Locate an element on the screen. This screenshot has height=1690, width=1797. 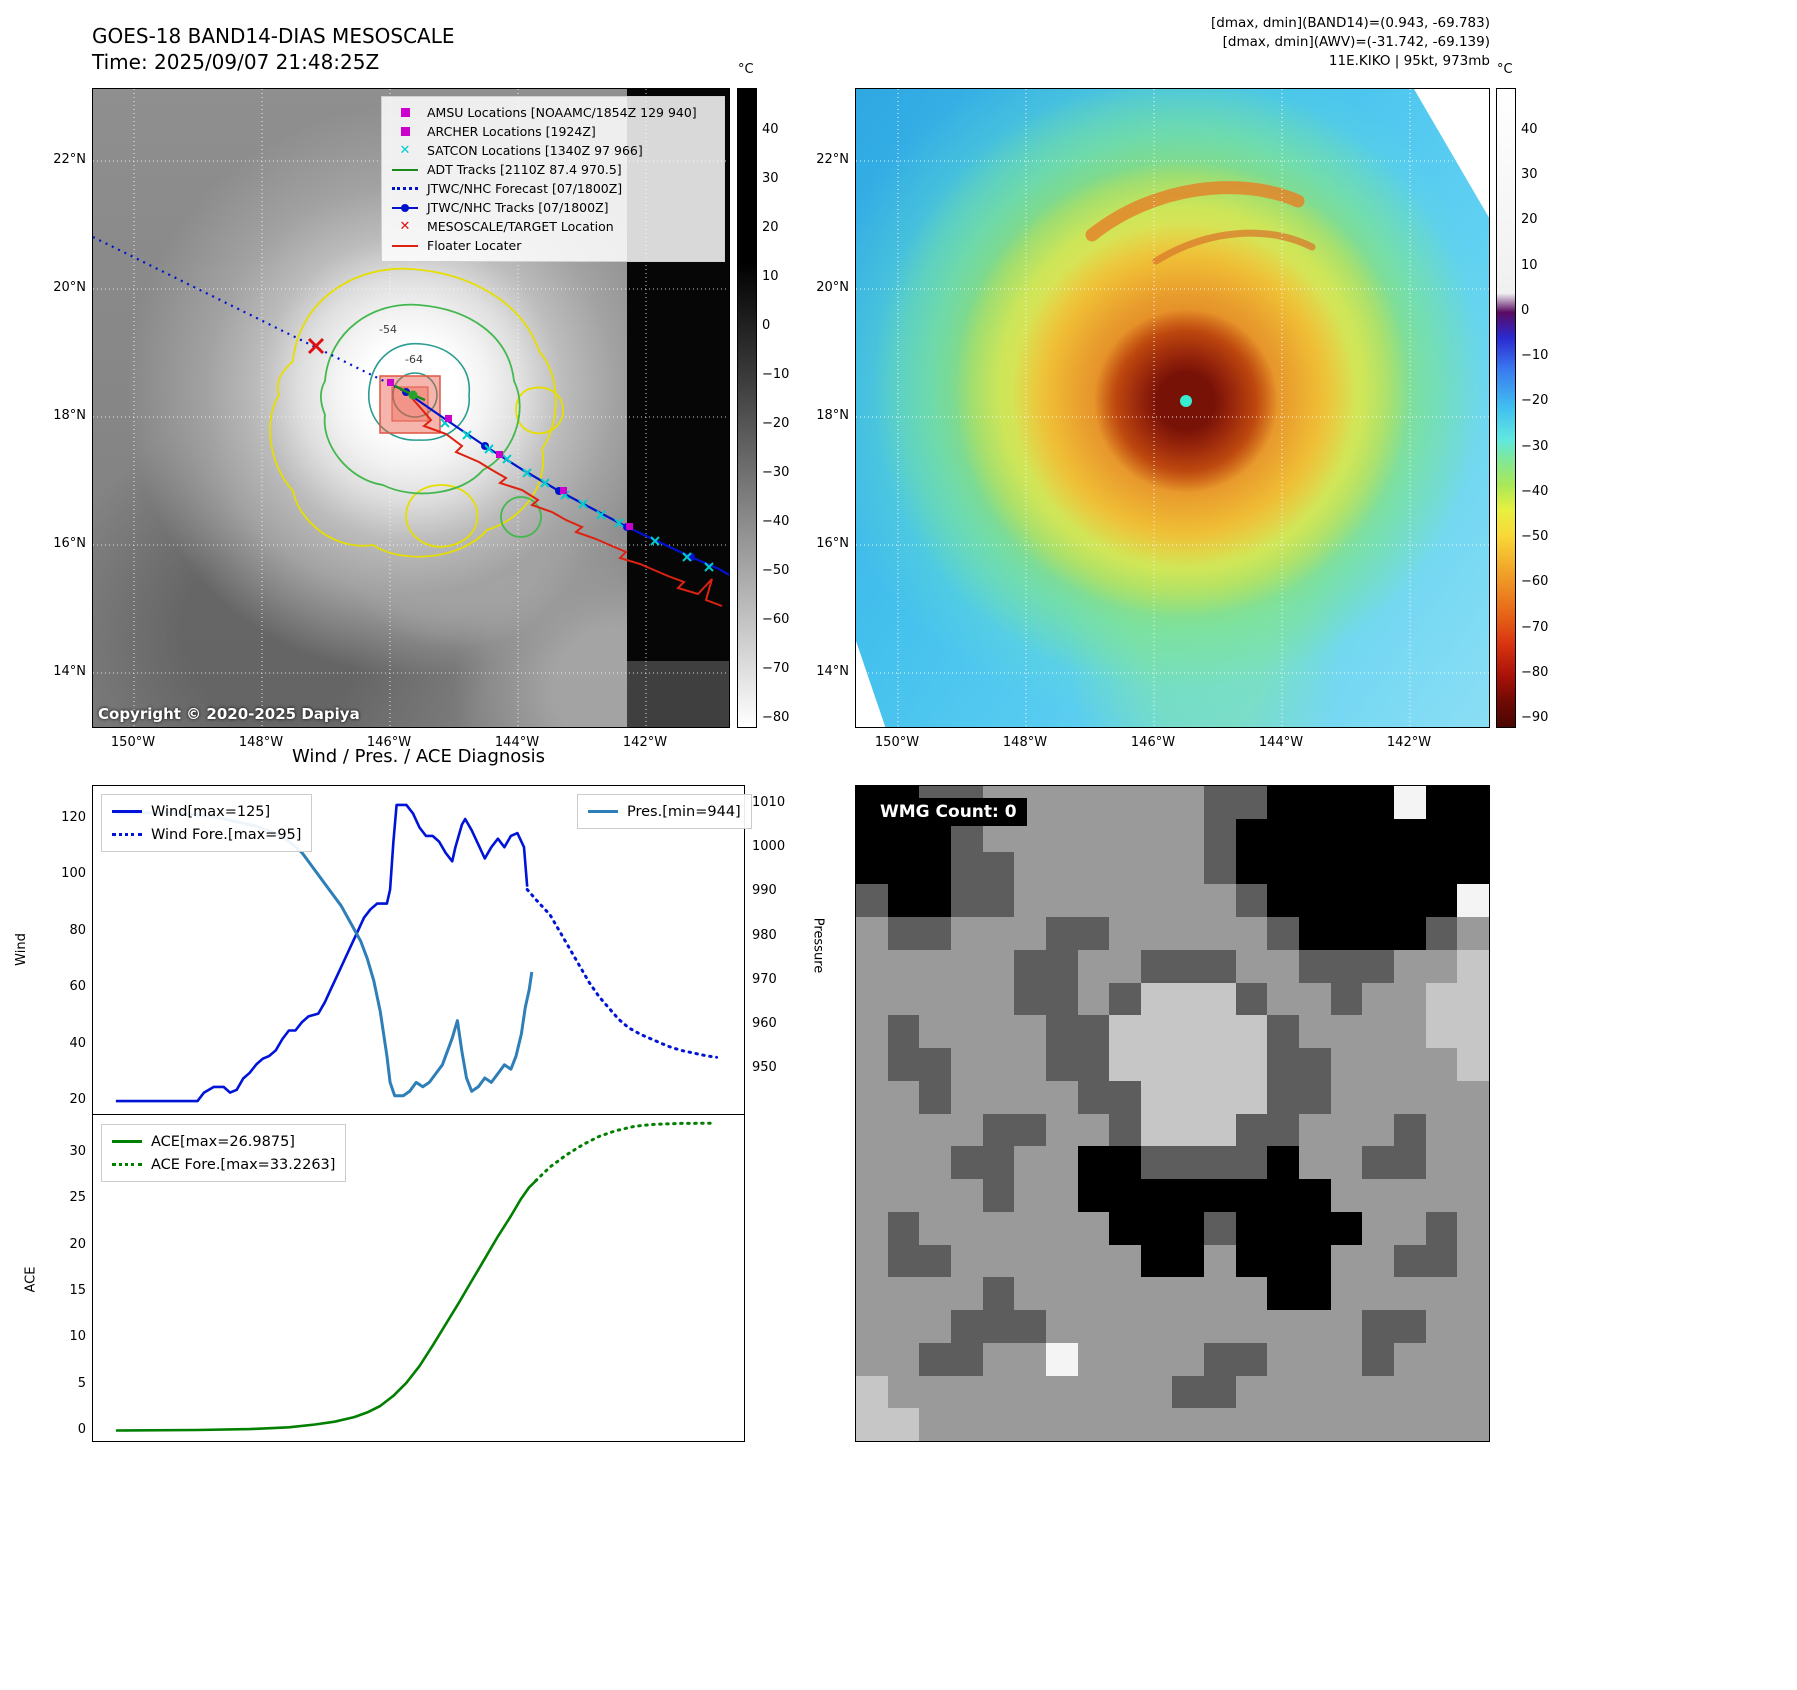
series-ACE[max=26.9875] is located at coordinates (326, 1306).